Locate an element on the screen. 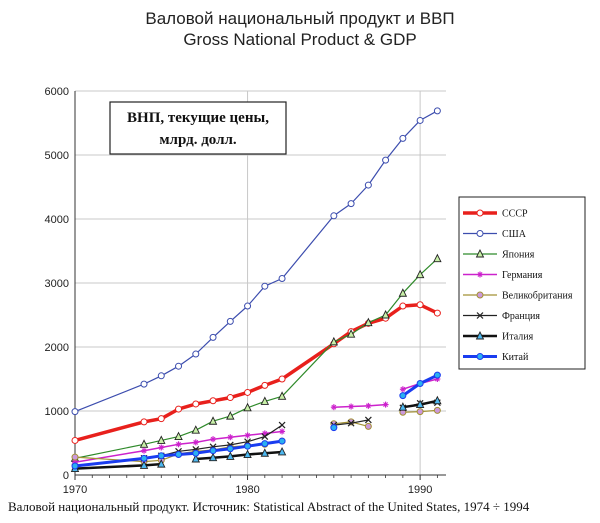 The image size is (600, 523). y-tick-label: 6000 is located at coordinates (57, 92).